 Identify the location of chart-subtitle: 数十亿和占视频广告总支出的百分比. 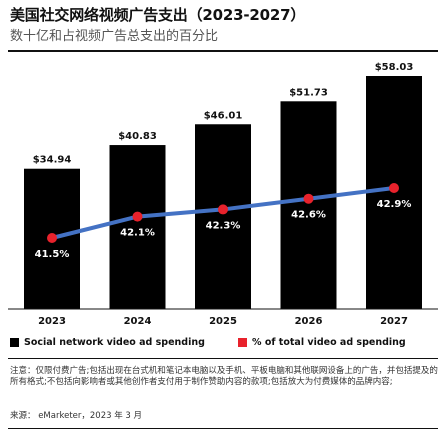
(114, 36).